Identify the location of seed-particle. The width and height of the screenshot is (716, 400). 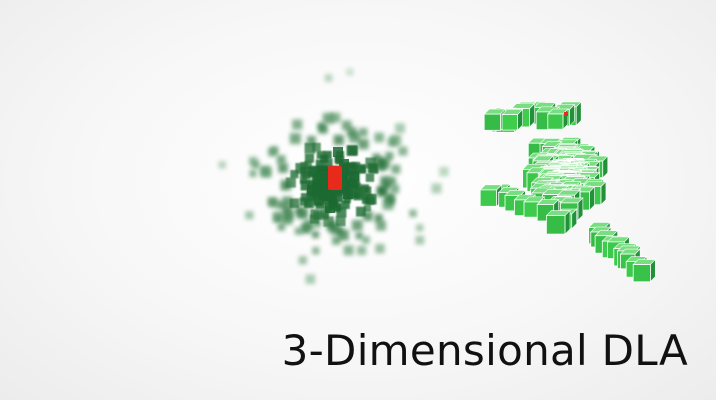
(335, 178).